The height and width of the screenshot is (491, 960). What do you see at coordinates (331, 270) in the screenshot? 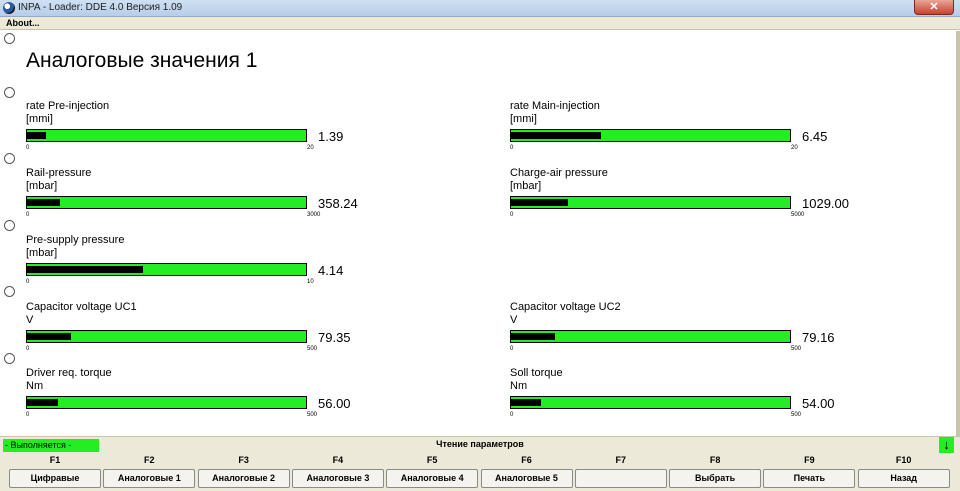
I see `gauge-value: 4.14` at bounding box center [331, 270].